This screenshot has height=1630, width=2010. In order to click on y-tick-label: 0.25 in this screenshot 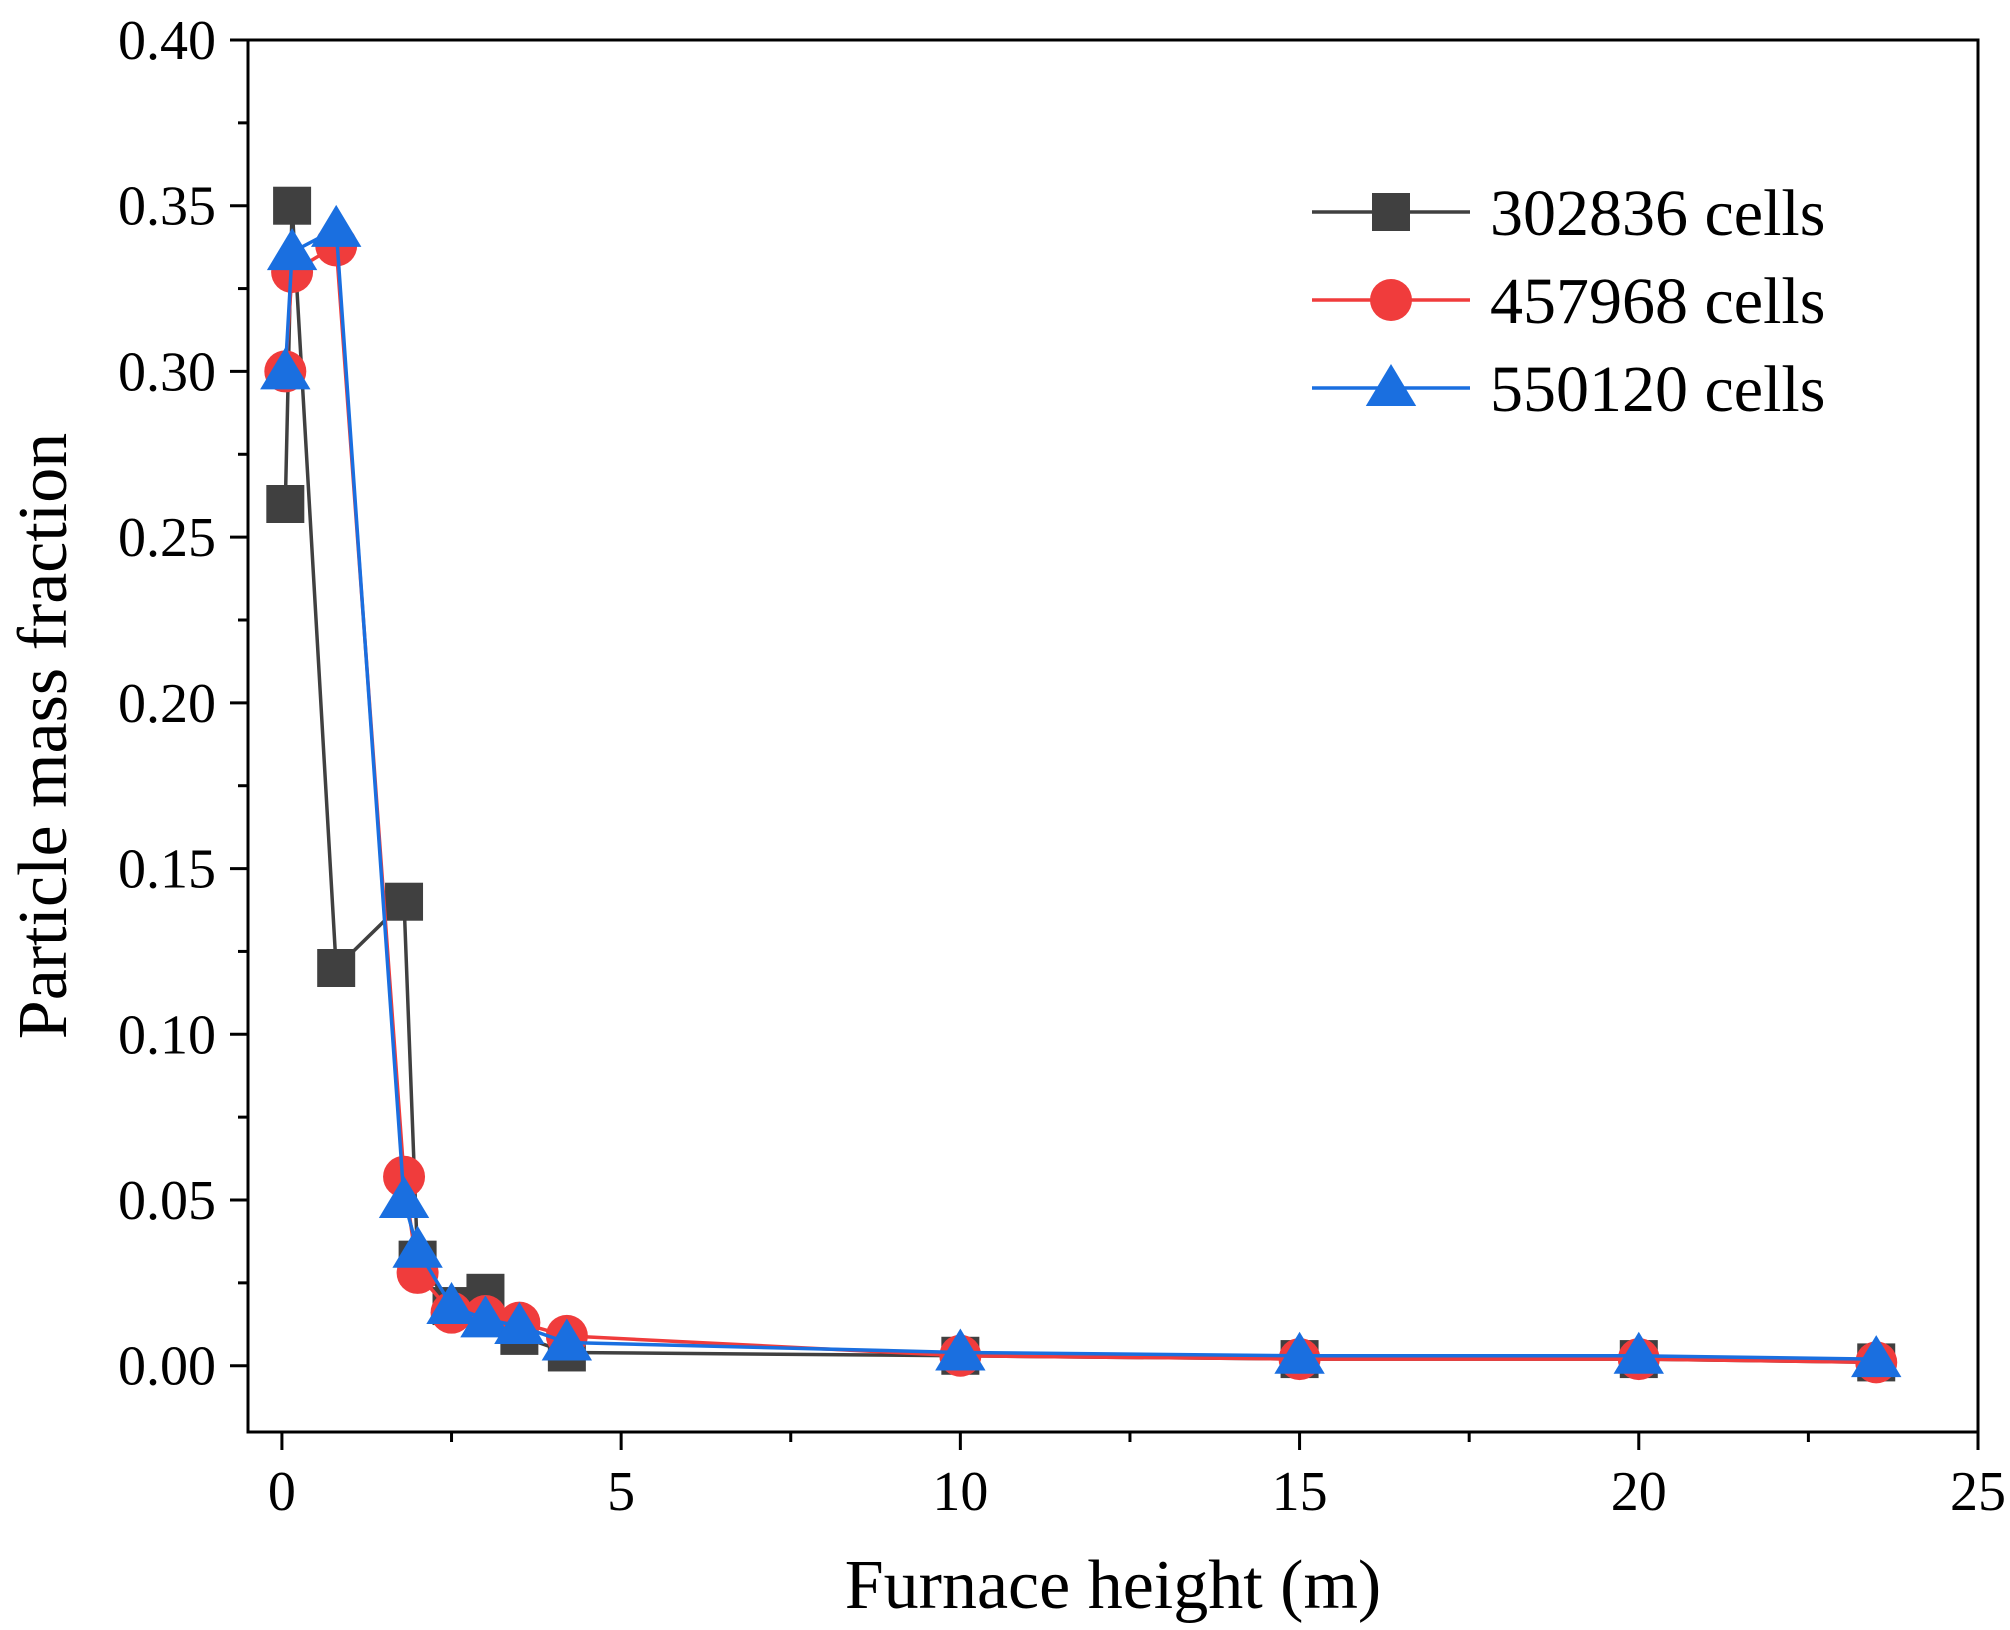, I will do `click(167, 538)`.